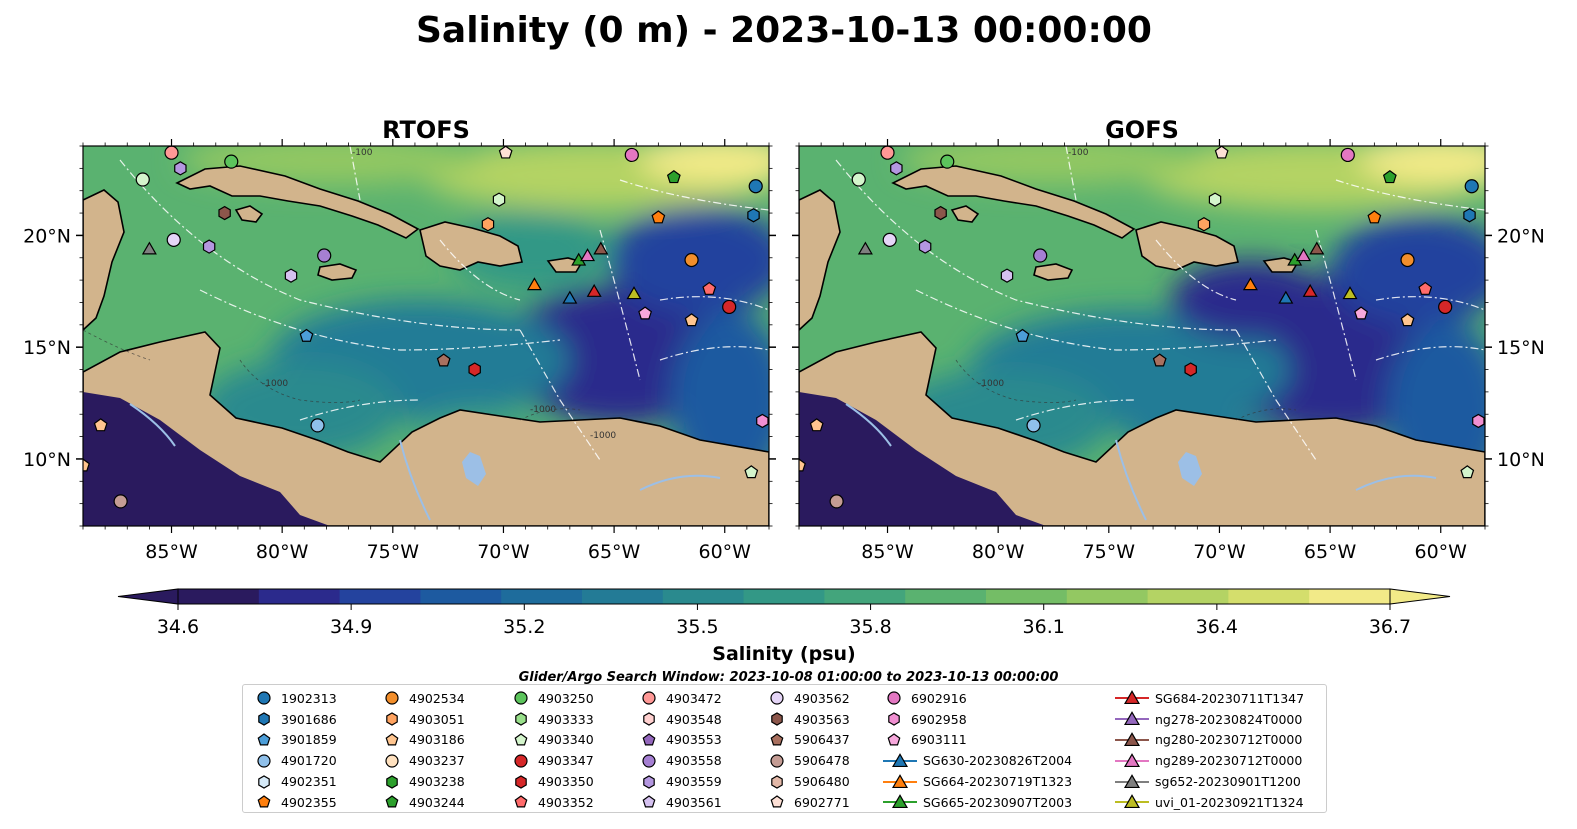  Describe the element at coordinates (1109, 552) in the screenshot. I see `x-tick-label: 75°W` at that location.